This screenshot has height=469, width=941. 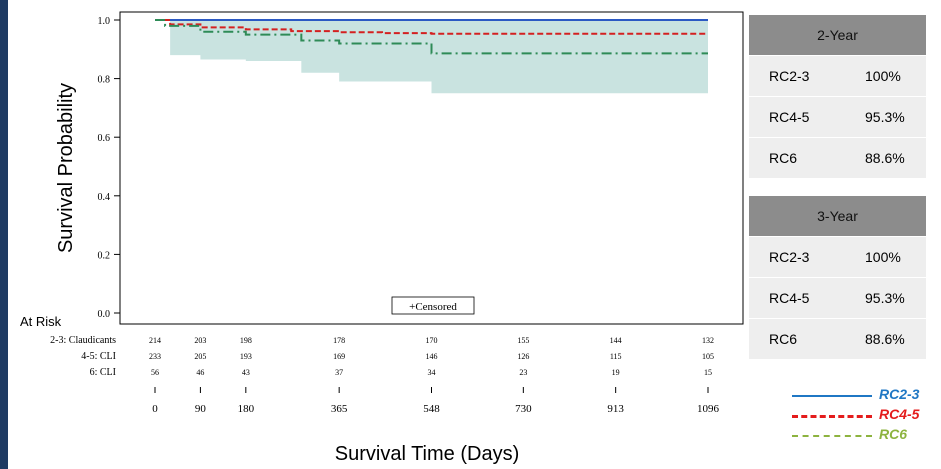 I want to click on legend-item-rc2-3: RC2-3, so click(x=862, y=396).